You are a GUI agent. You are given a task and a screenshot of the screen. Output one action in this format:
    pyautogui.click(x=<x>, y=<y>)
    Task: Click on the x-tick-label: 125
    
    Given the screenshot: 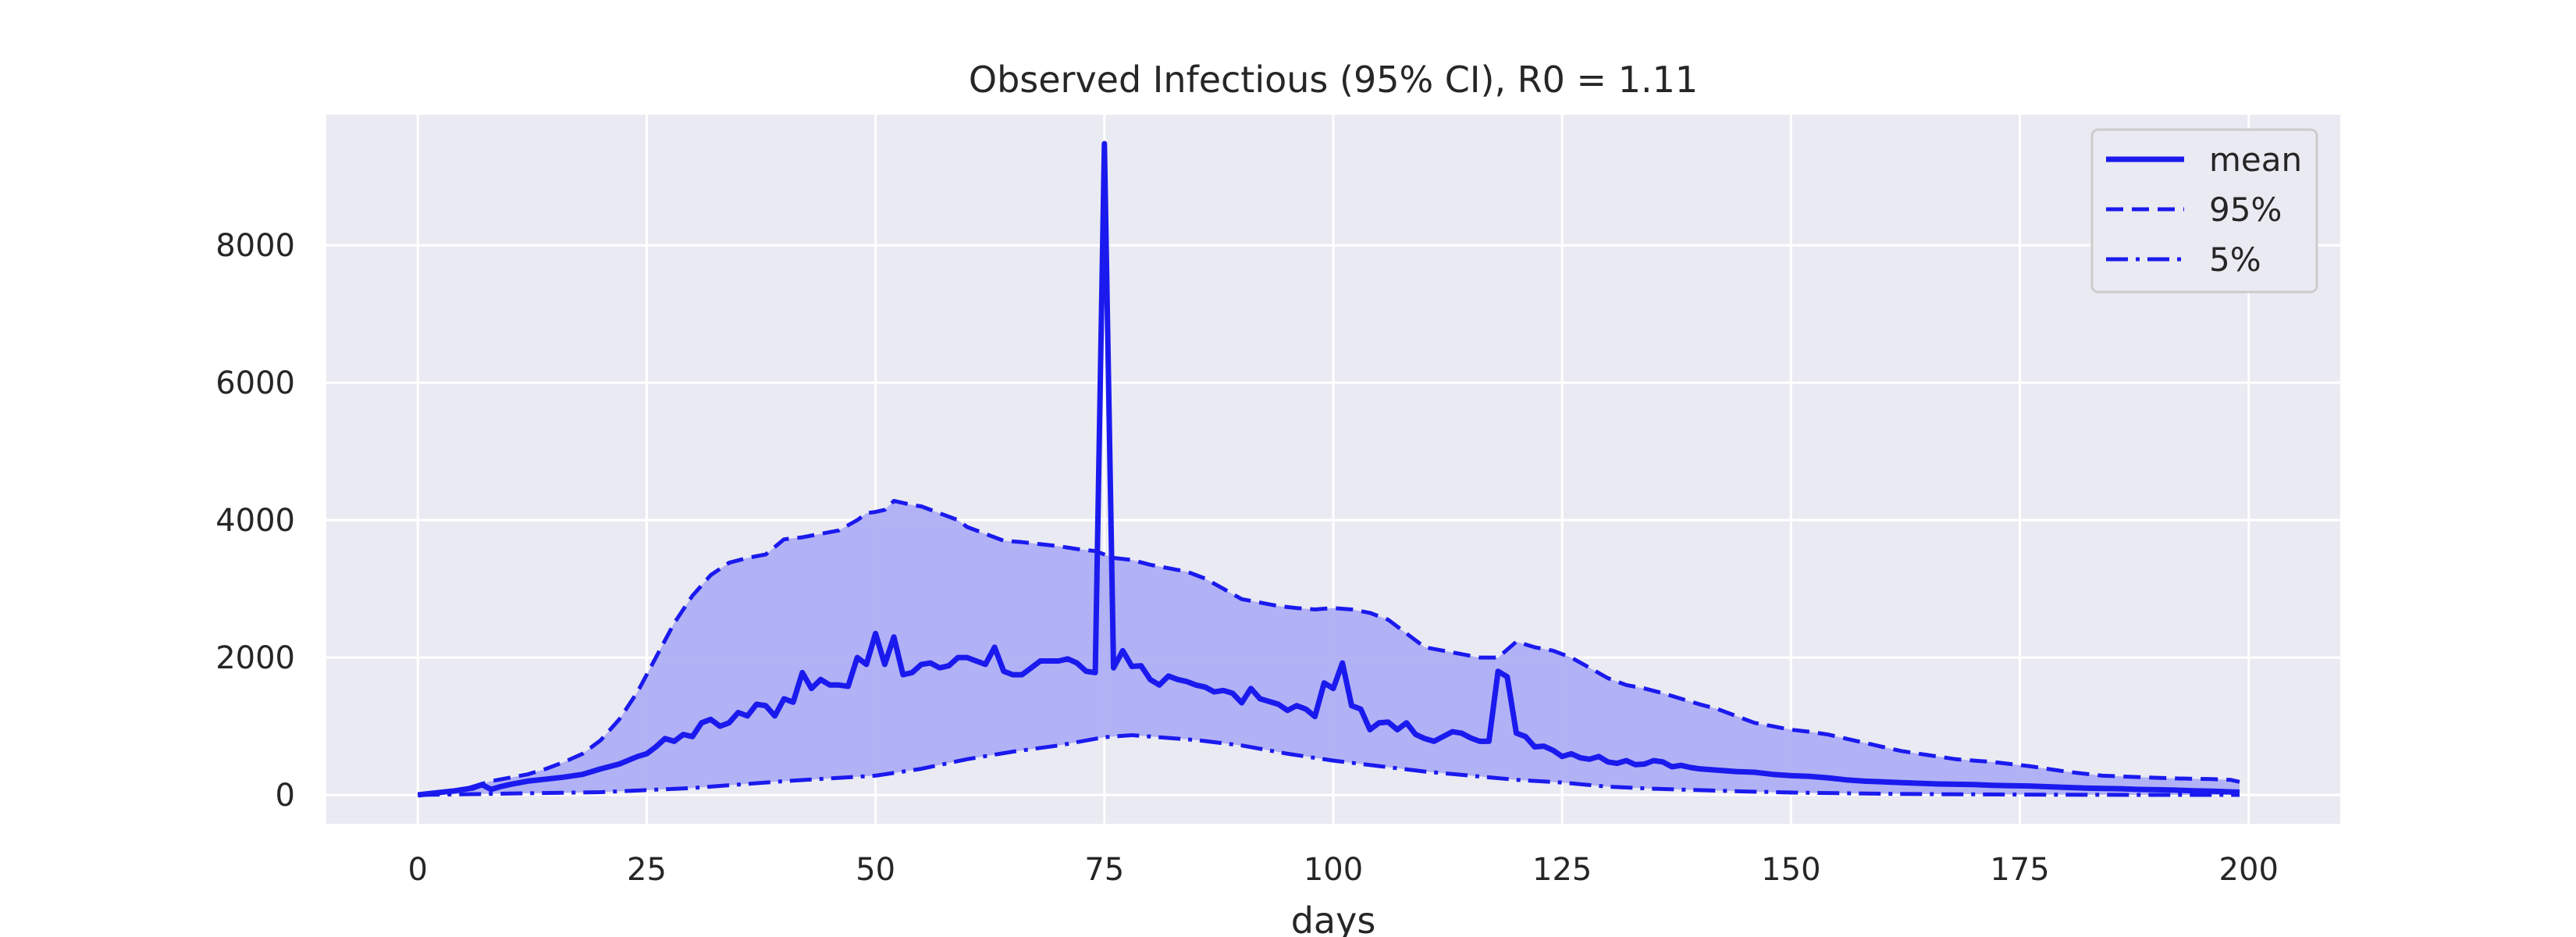 What is the action you would take?
    pyautogui.click(x=1562, y=870)
    